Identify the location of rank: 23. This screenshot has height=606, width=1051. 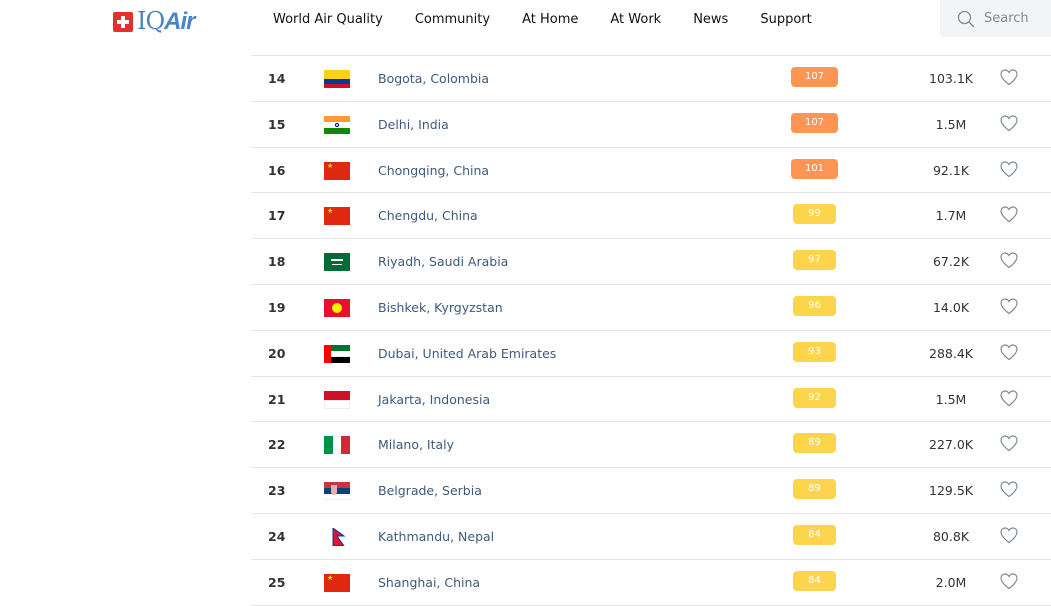
(277, 491).